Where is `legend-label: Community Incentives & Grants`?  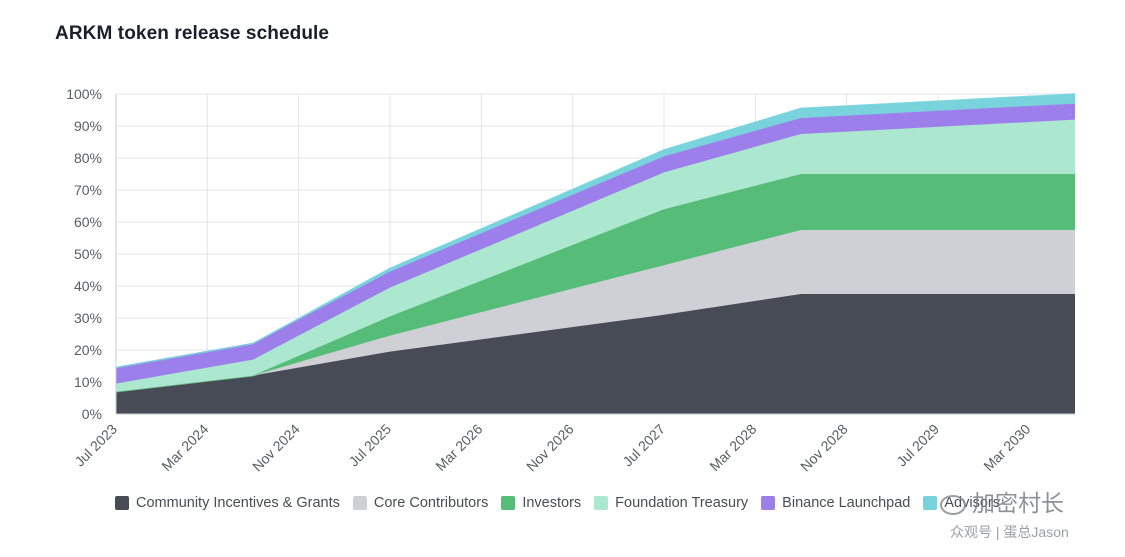
legend-label: Community Incentives & Grants is located at coordinates (238, 503).